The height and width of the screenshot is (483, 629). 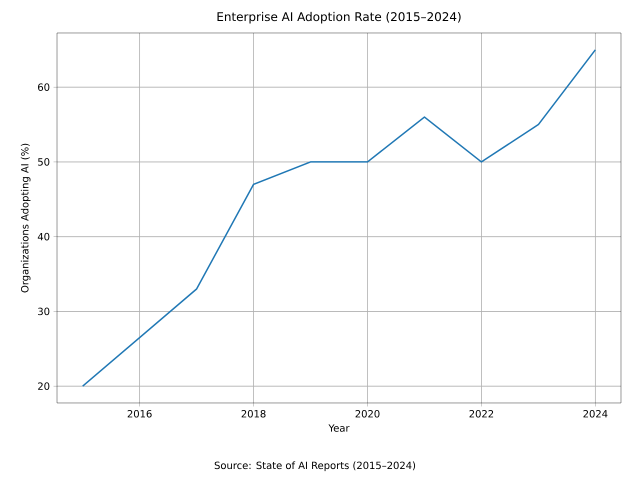 I want to click on y-tick-label: 60, so click(x=44, y=87).